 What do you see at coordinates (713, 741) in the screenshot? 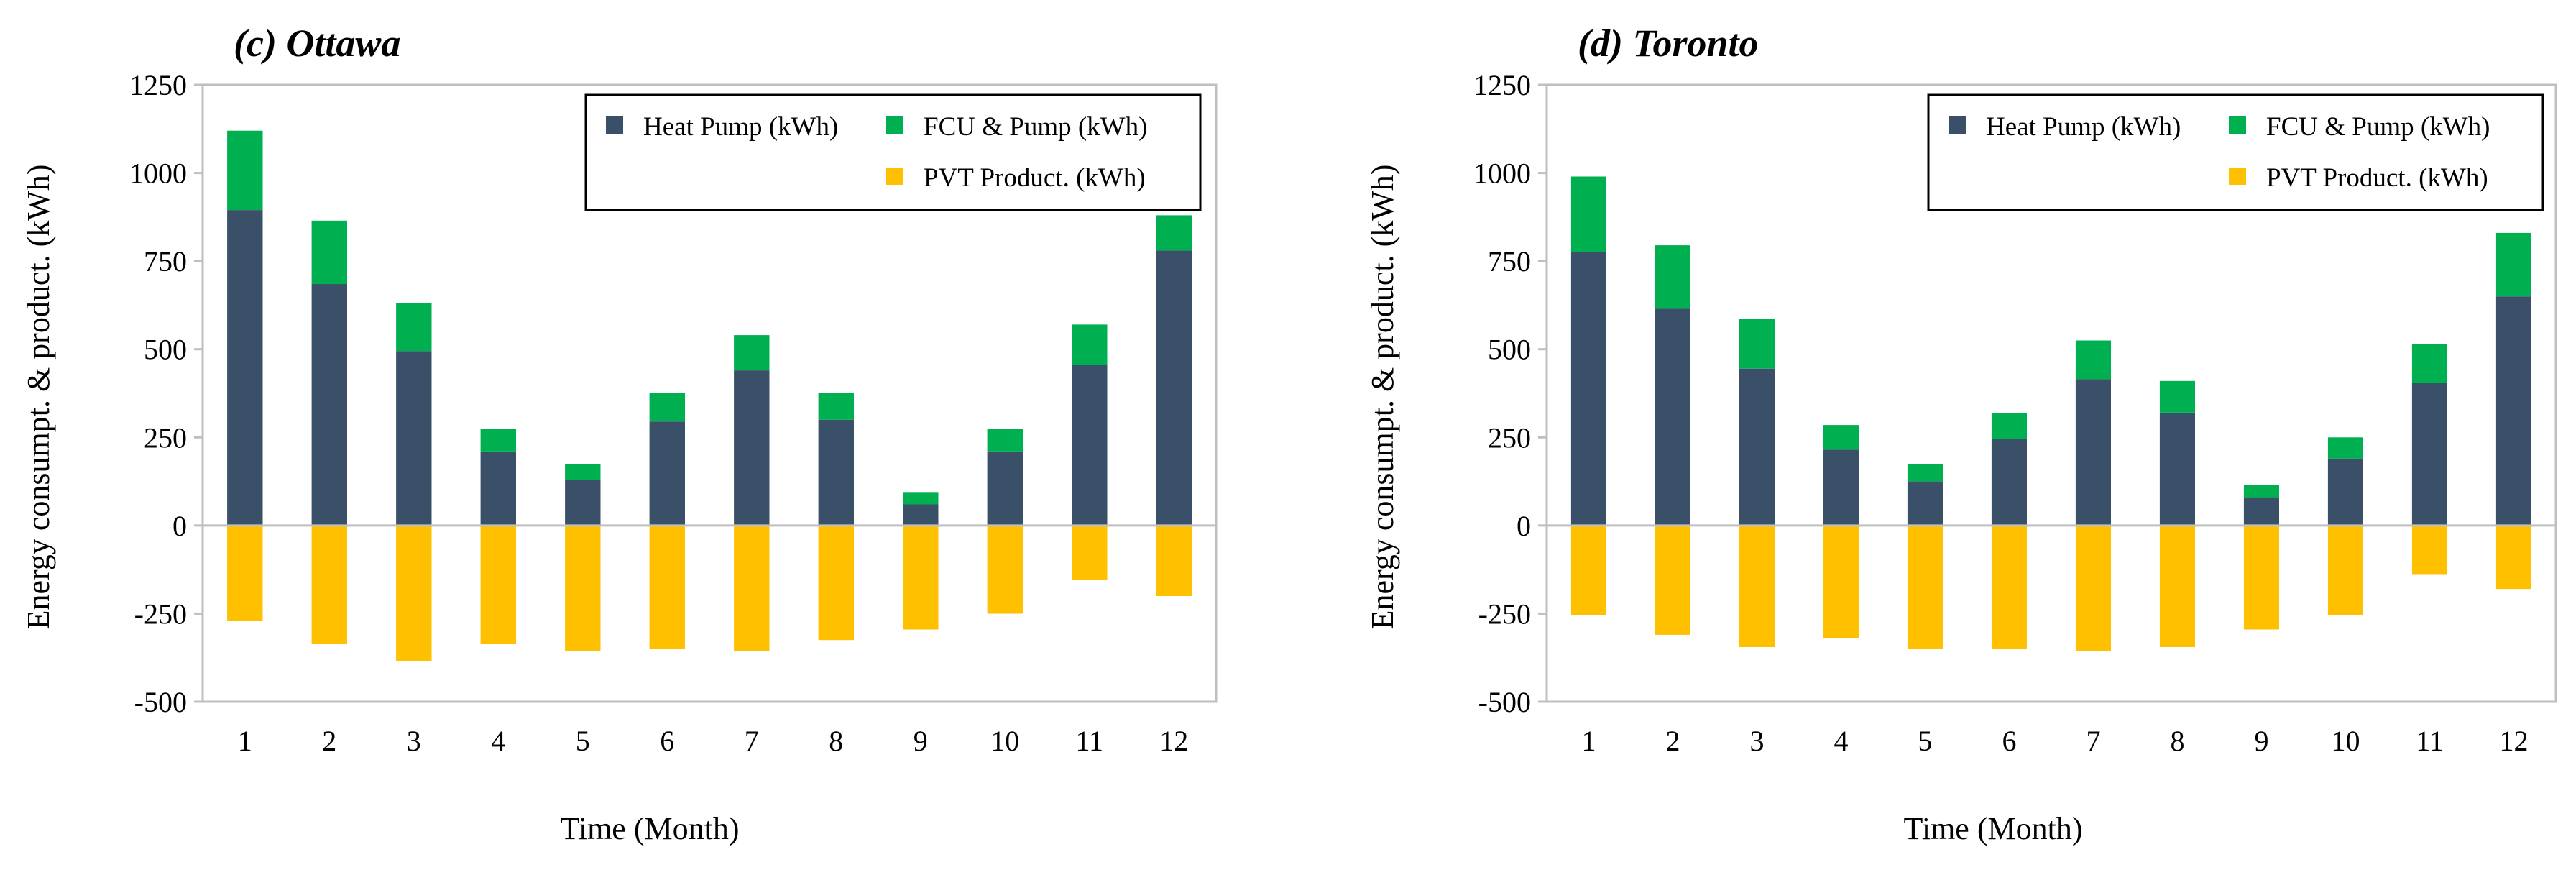
I see `x-tick-labels: 1 2 3 4 5 6 7 8 9 10 11 12` at bounding box center [713, 741].